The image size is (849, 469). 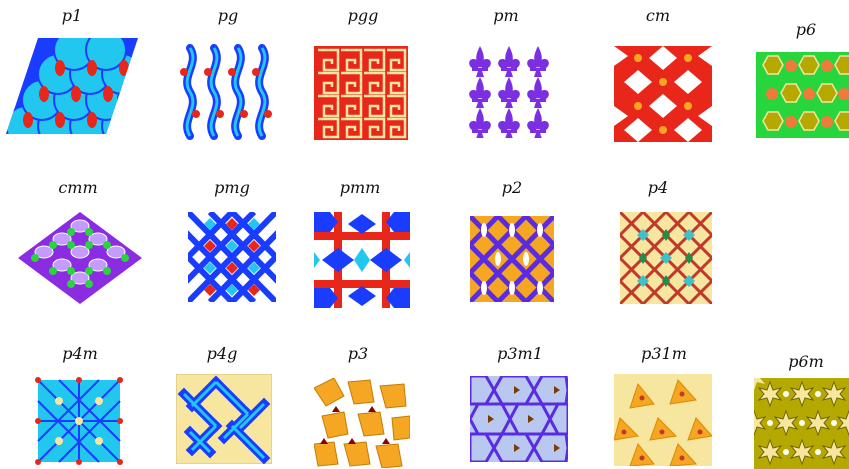 What do you see at coordinates (801, 423) in the screenshot?
I see `pattern-p6m` at bounding box center [801, 423].